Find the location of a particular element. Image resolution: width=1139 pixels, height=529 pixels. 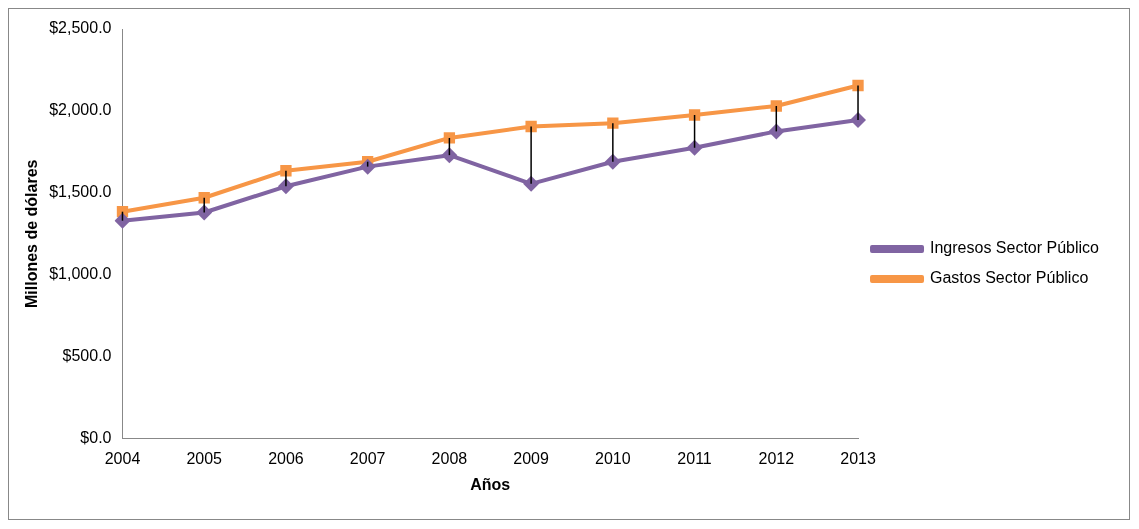

legend-label: Ingresos Sector Público is located at coordinates (1015, 248).